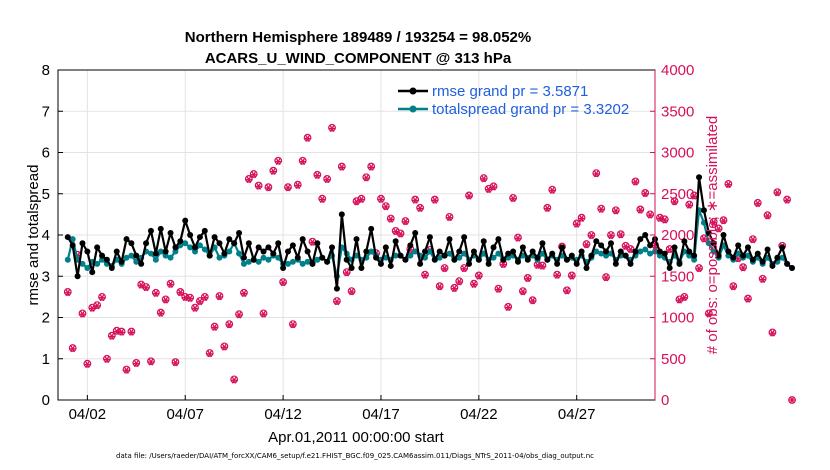 Image resolution: width=830 pixels, height=470 pixels. What do you see at coordinates (356, 437) in the screenshot?
I see `x-axis-label: Apr.01,2011 00:00:00 start` at bounding box center [356, 437].